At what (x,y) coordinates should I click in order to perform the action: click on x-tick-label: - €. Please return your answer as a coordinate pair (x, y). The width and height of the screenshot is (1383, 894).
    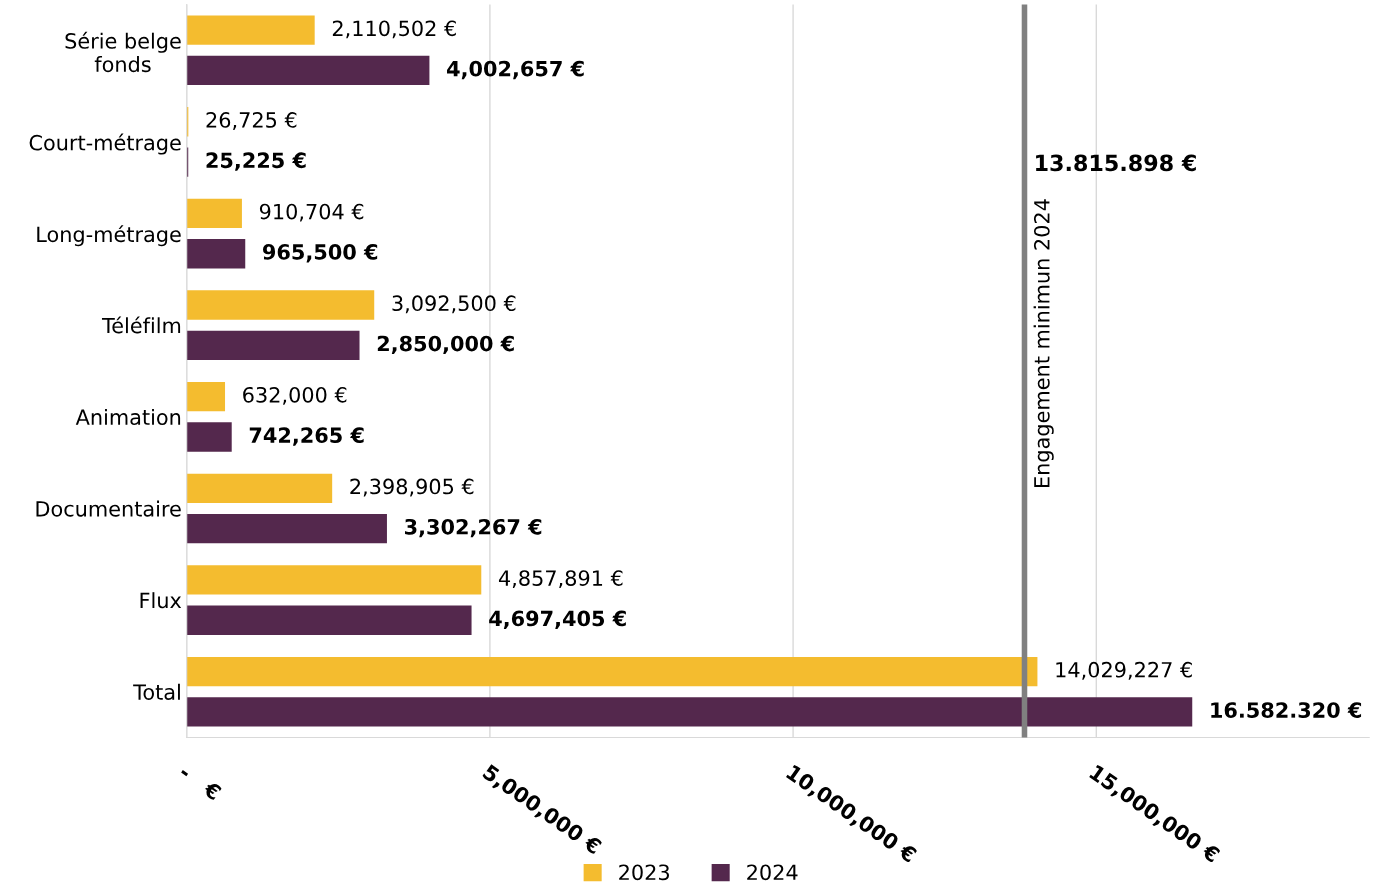
    Looking at the image, I should click on (200, 782).